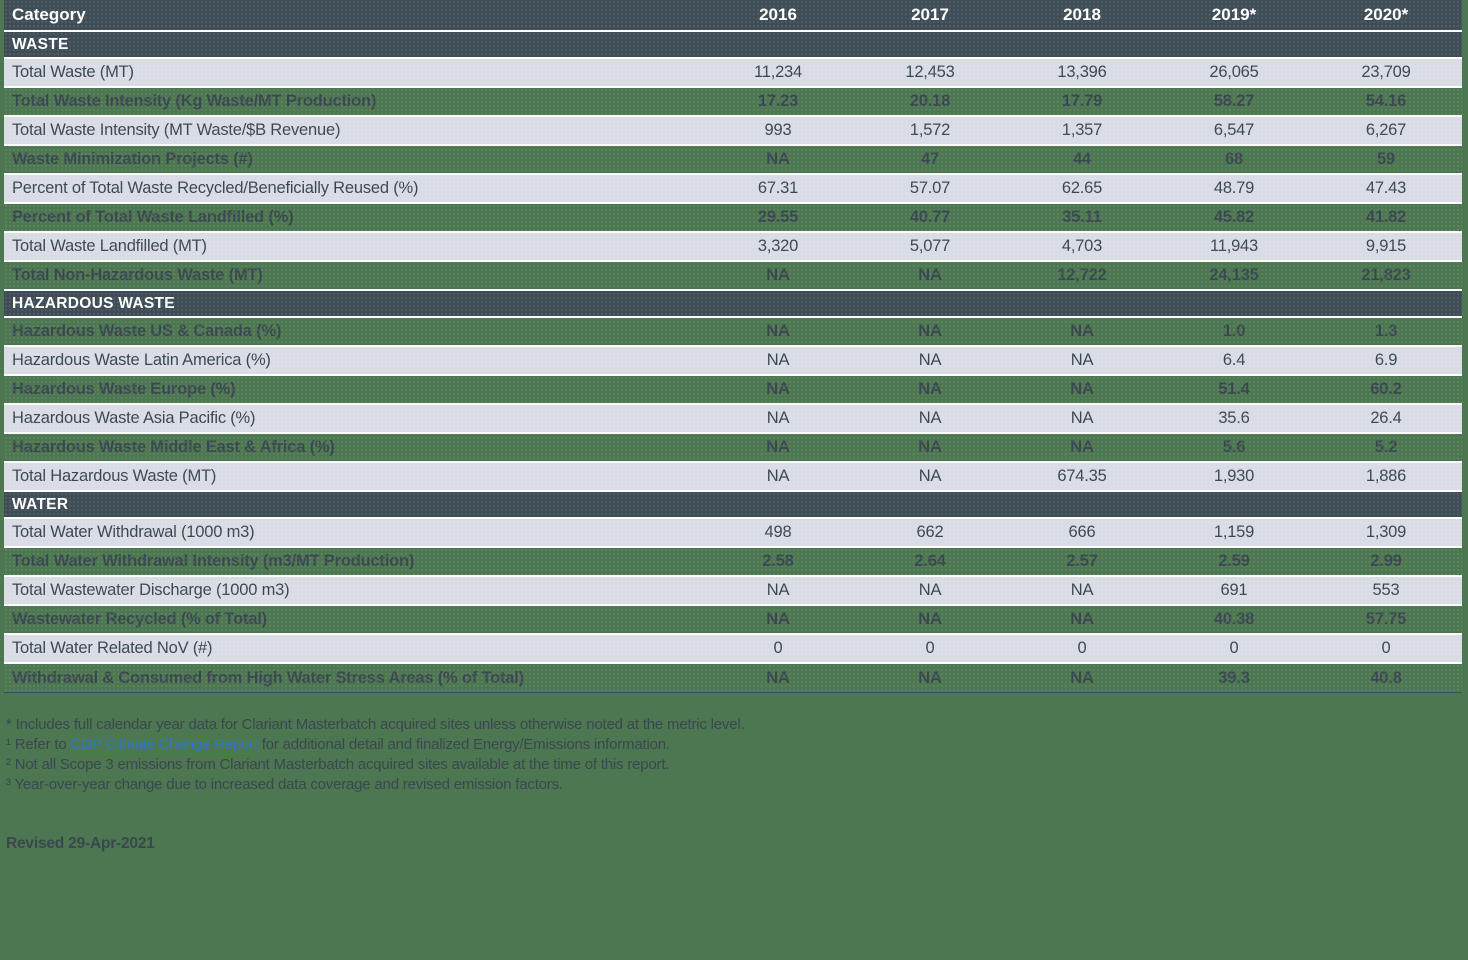  I want to click on row-label: Hazardous Waste Europe (%), so click(124, 389).